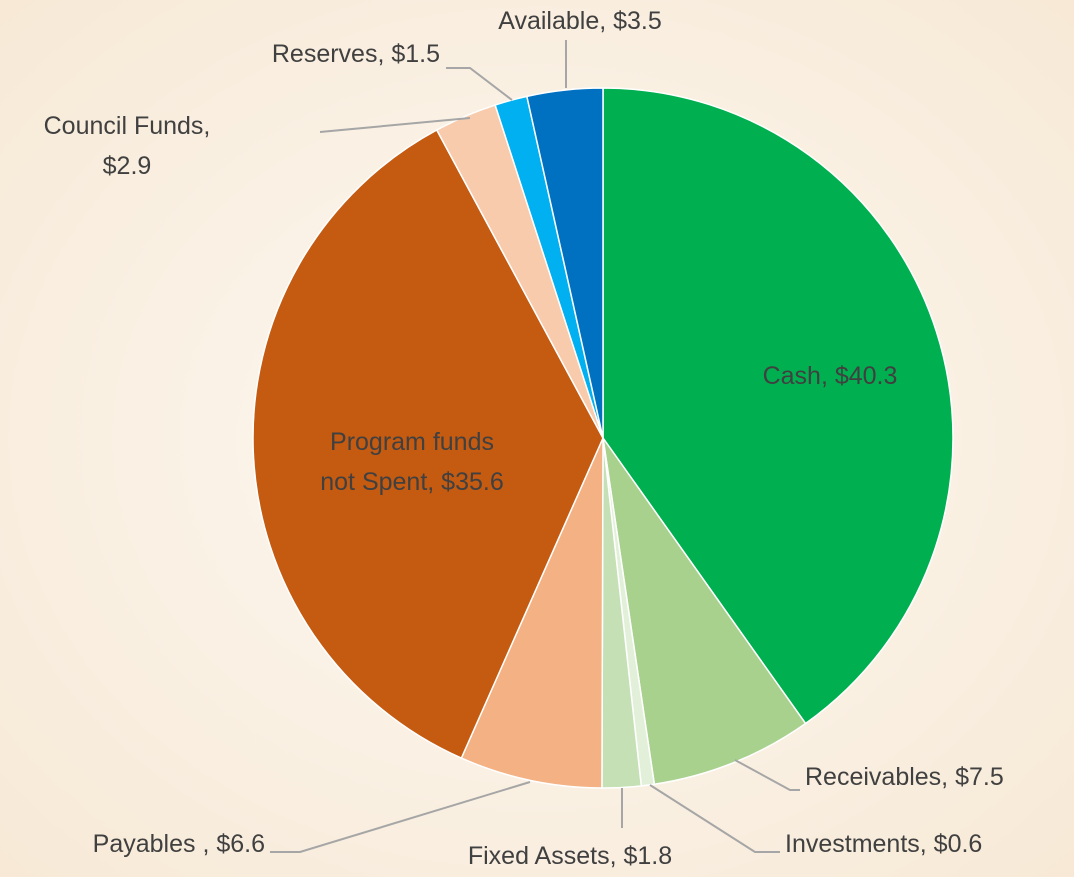  Describe the element at coordinates (127, 146) in the screenshot. I see `data-label: Council Funds, $2.9` at that location.